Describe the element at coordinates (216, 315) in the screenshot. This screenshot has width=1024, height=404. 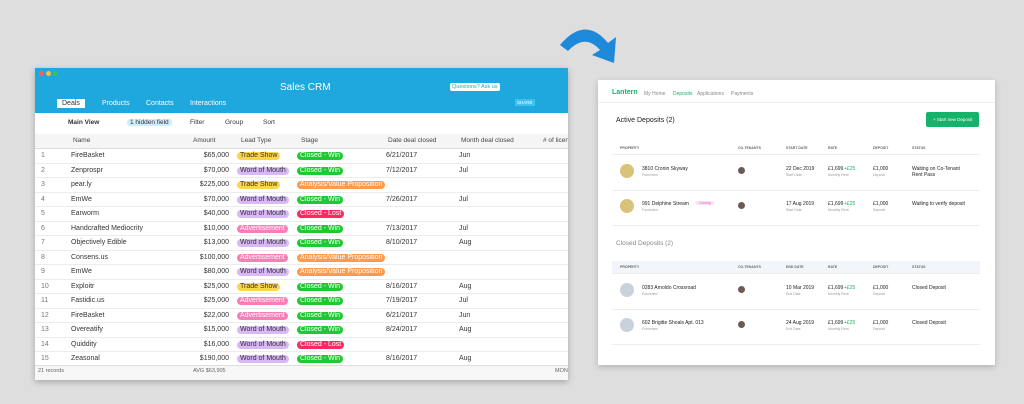
I see `amount: $22,000` at that location.